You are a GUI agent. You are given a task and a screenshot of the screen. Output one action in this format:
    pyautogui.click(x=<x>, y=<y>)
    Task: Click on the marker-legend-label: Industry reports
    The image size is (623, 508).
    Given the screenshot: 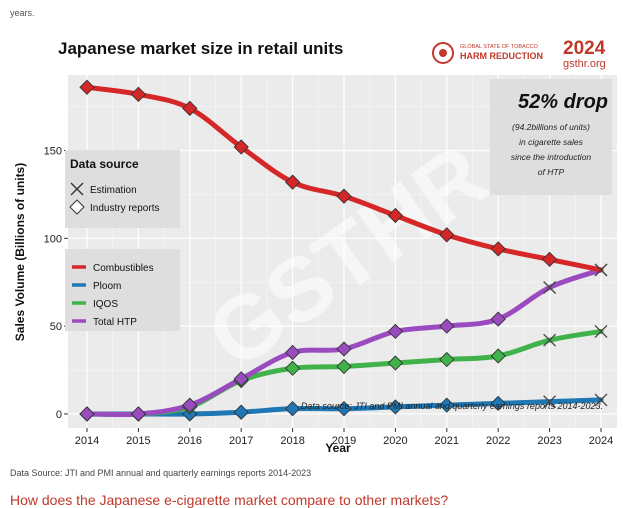 What is the action you would take?
    pyautogui.click(x=124, y=208)
    